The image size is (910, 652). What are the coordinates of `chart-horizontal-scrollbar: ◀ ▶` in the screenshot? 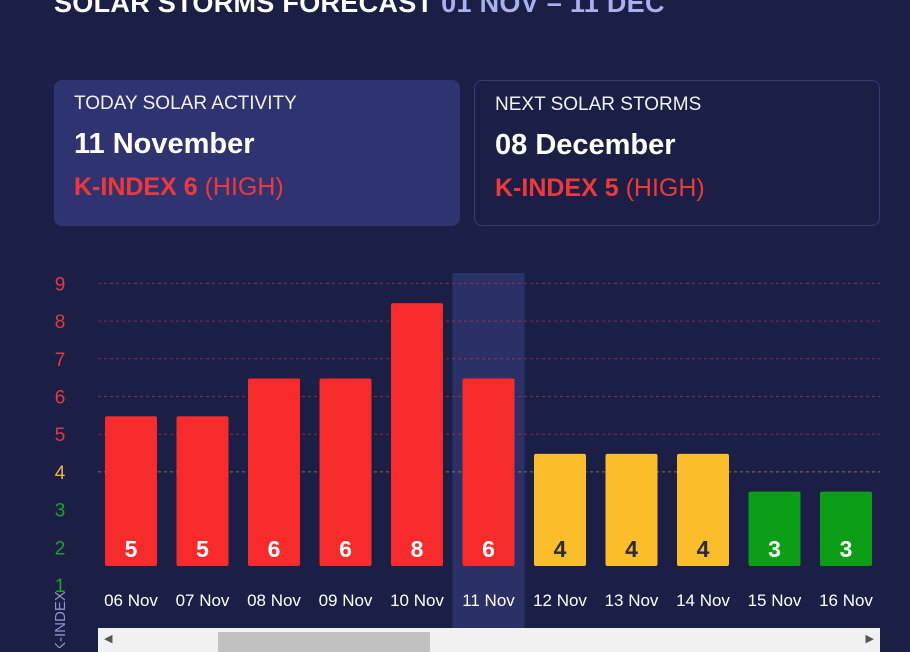 It's located at (489, 640).